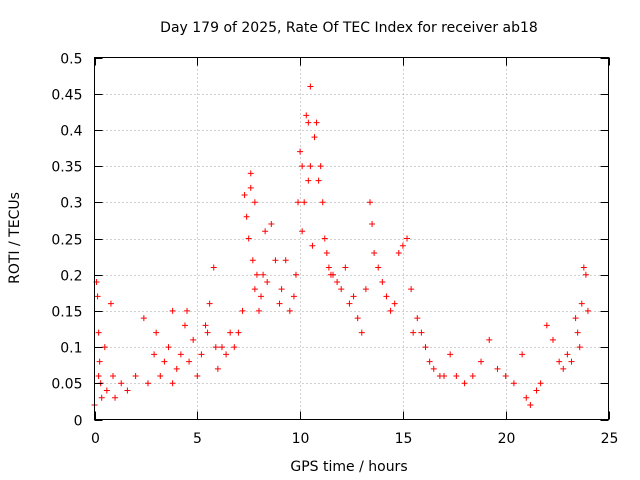 This screenshot has width=640, height=480. What do you see at coordinates (71, 60) in the screenshot?
I see `y-tick-label: 0.5` at bounding box center [71, 60].